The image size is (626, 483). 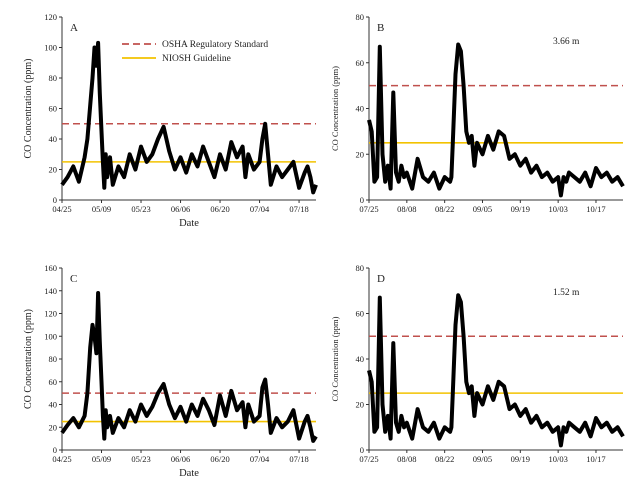 What do you see at coordinates (380, 28) in the screenshot?
I see `panel-letter: B` at bounding box center [380, 28].